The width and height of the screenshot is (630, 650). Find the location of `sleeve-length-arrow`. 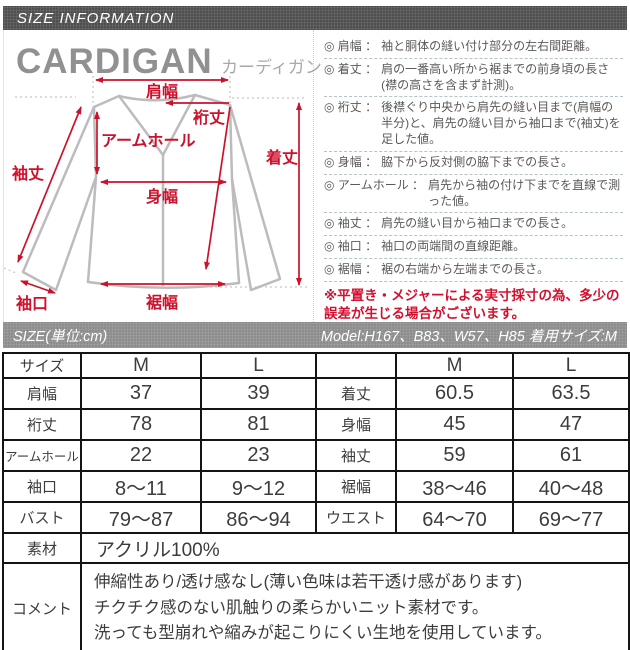

sleeve-length-arrow is located at coordinates (49, 184).